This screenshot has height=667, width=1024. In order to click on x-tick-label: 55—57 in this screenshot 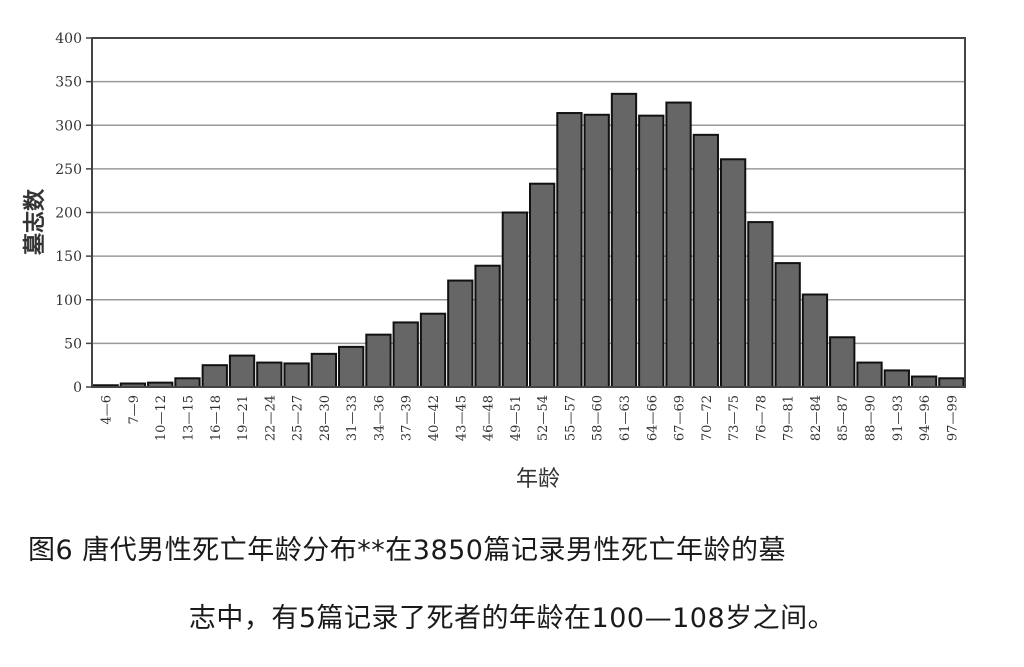, I will do `click(570, 418)`.